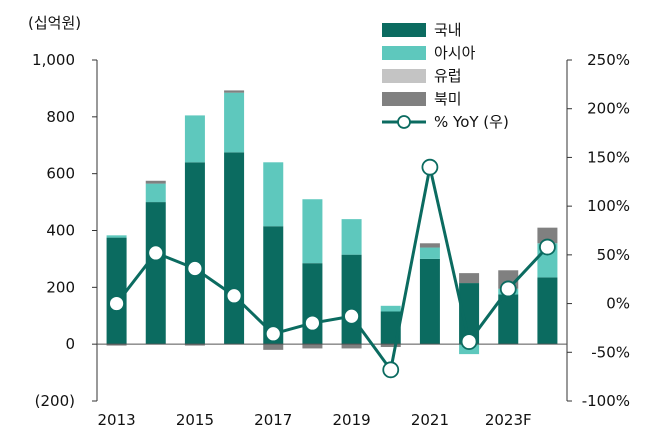 This screenshot has width=665, height=446. What do you see at coordinates (613, 255) in the screenshot?
I see `right-axis-tick-label: 50%` at bounding box center [613, 255].